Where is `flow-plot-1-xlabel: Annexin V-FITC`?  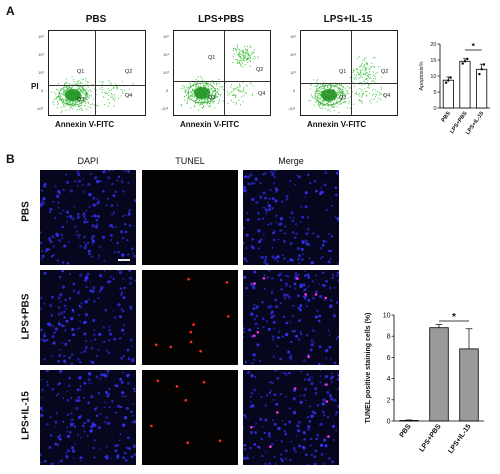
flow-plot-1-xlabel: Annexin V-FITC is located at coordinates (85, 124).